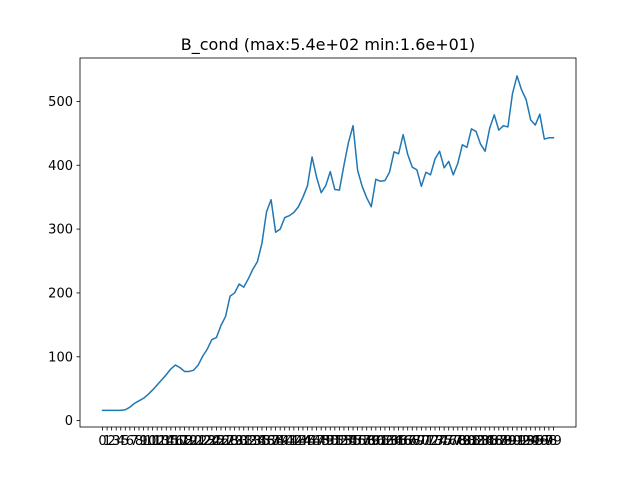 Image resolution: width=640 pixels, height=480 pixels. What do you see at coordinates (239, 441) in the screenshot?
I see `x-tick-label: 30` at bounding box center [239, 441].